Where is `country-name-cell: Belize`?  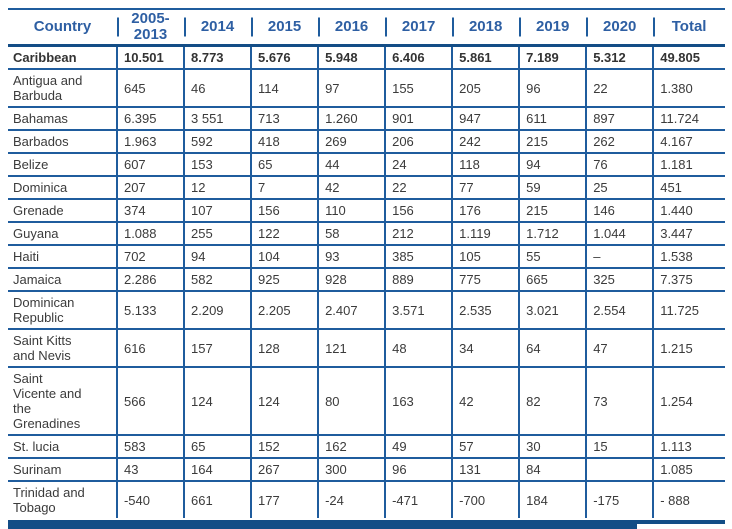
country-name-cell: Belize is located at coordinates (31, 164).